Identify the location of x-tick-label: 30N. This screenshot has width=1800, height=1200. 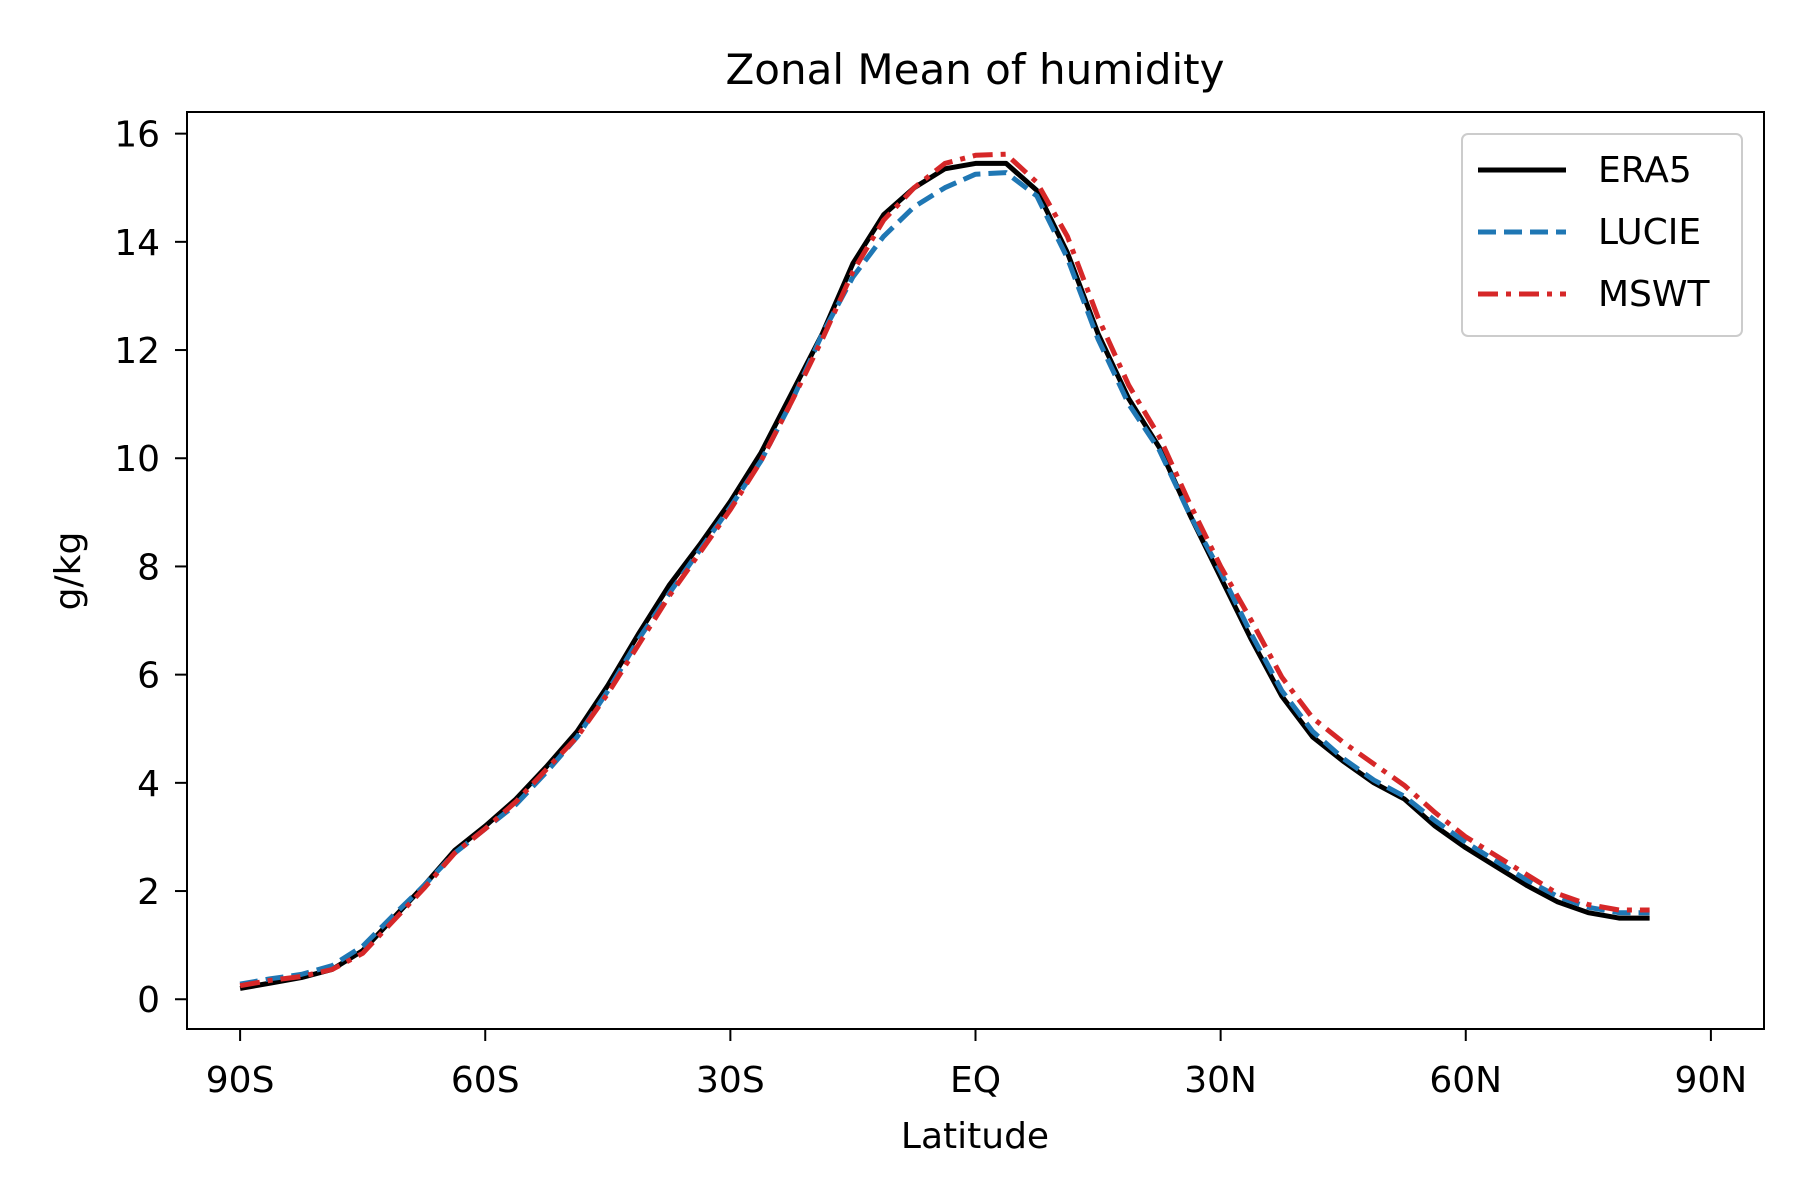
(1220, 1080).